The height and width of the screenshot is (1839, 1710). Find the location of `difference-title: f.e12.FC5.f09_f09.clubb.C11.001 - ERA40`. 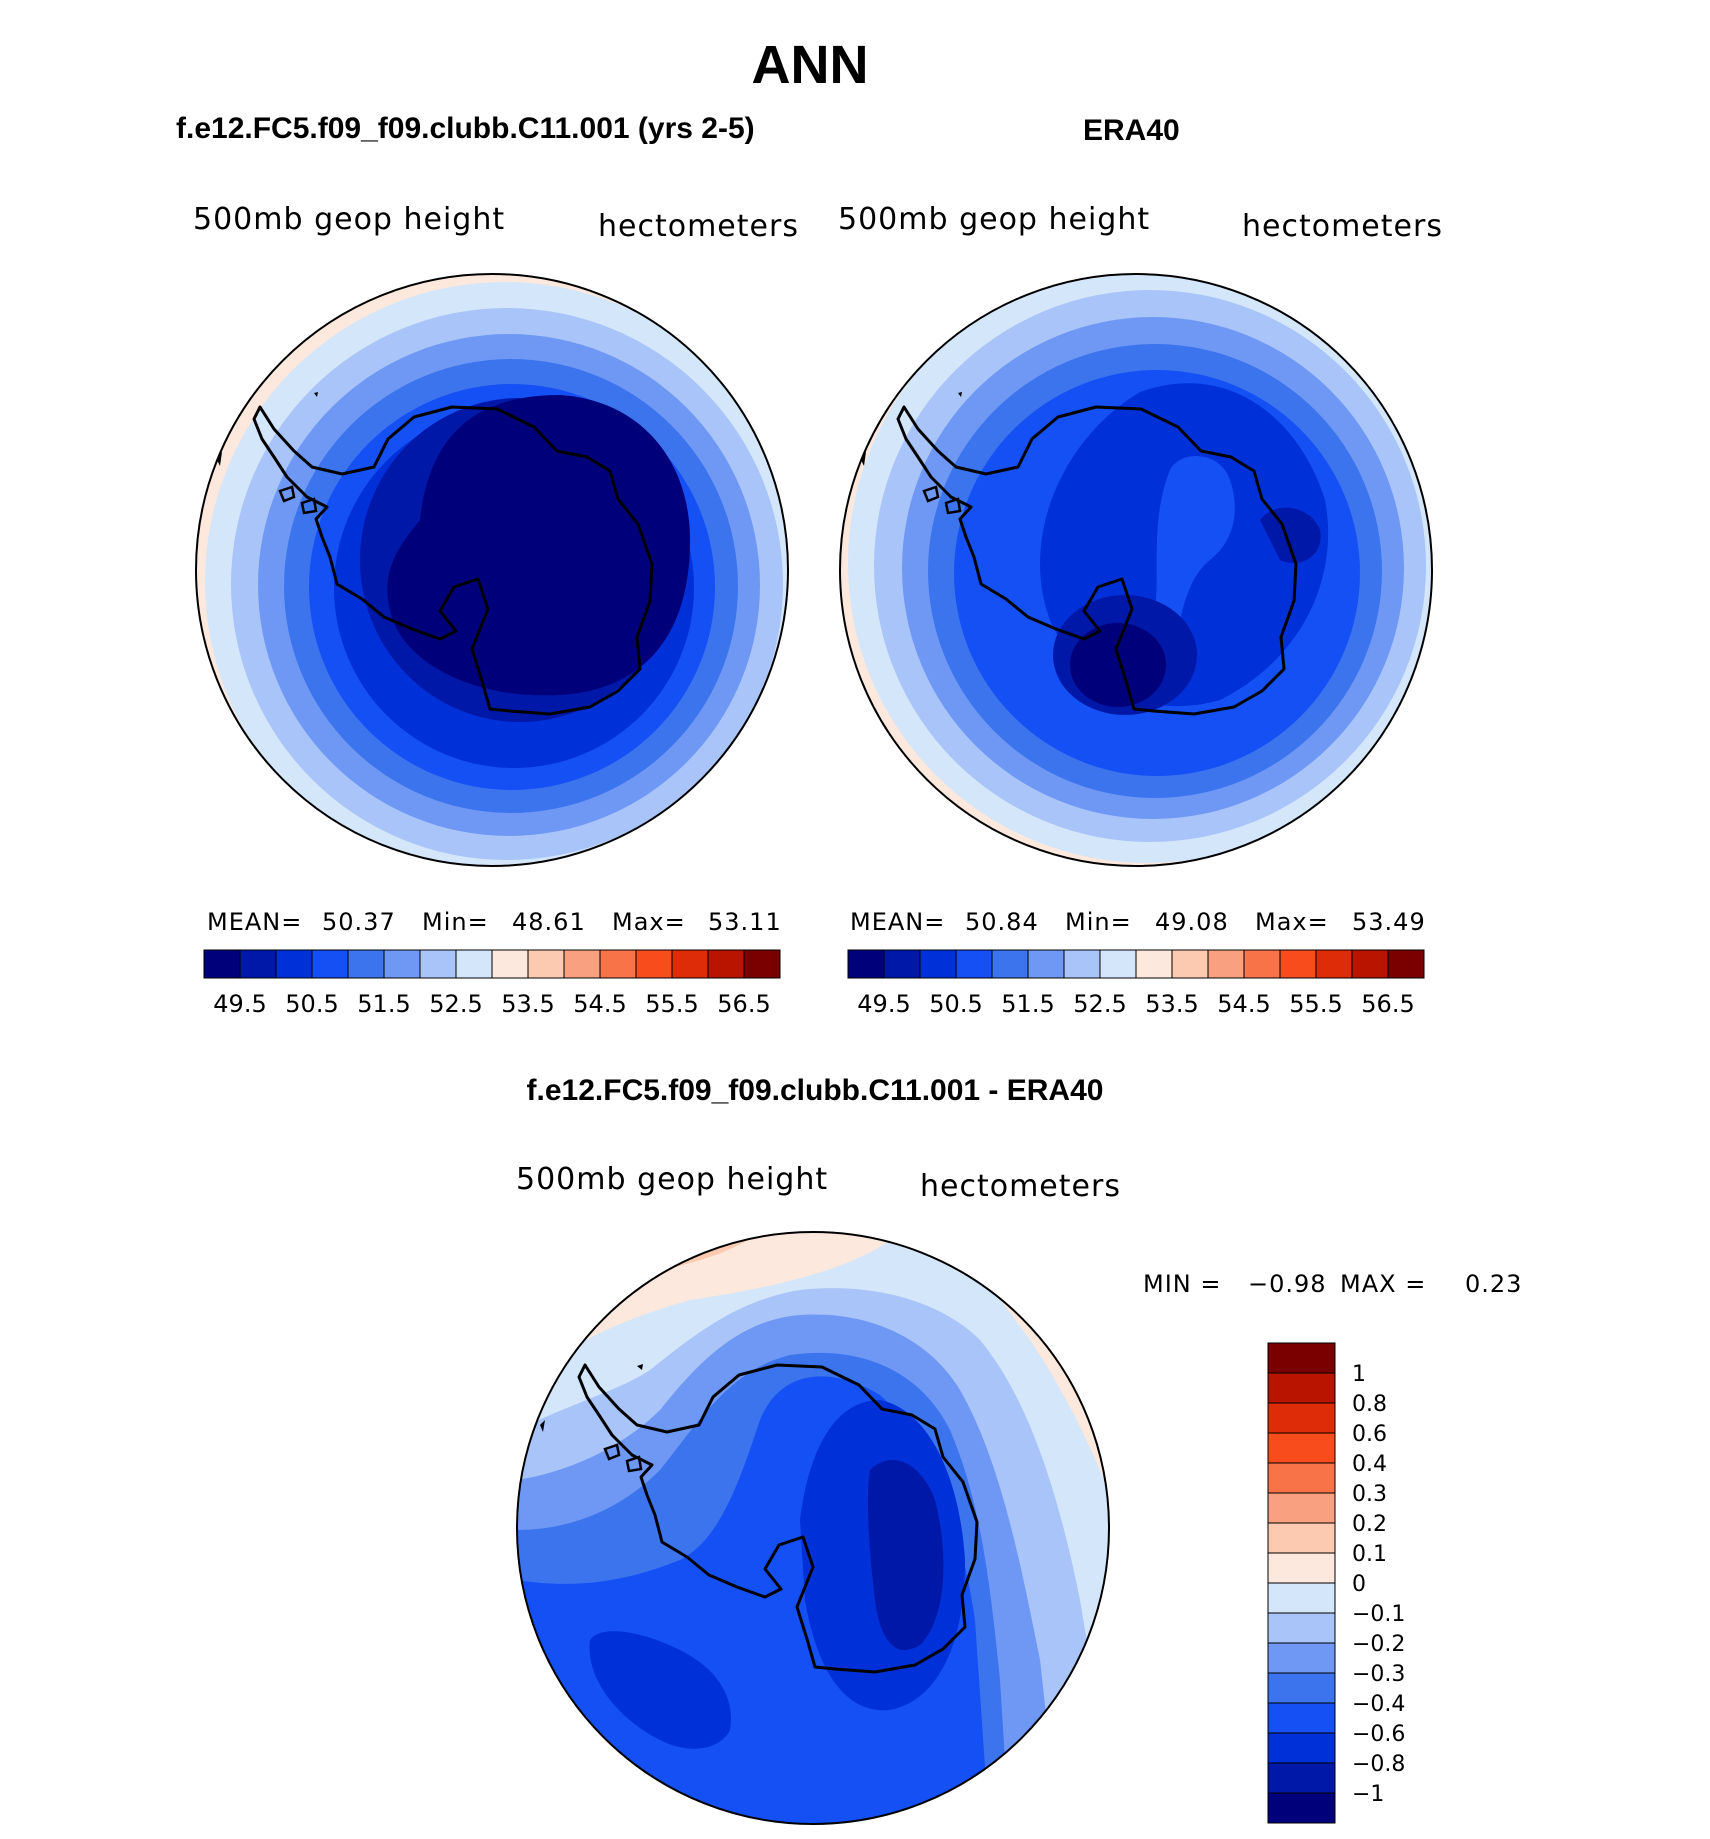

difference-title: f.e12.FC5.f09_f09.clubb.C11.001 - ERA40 is located at coordinates (815, 1090).